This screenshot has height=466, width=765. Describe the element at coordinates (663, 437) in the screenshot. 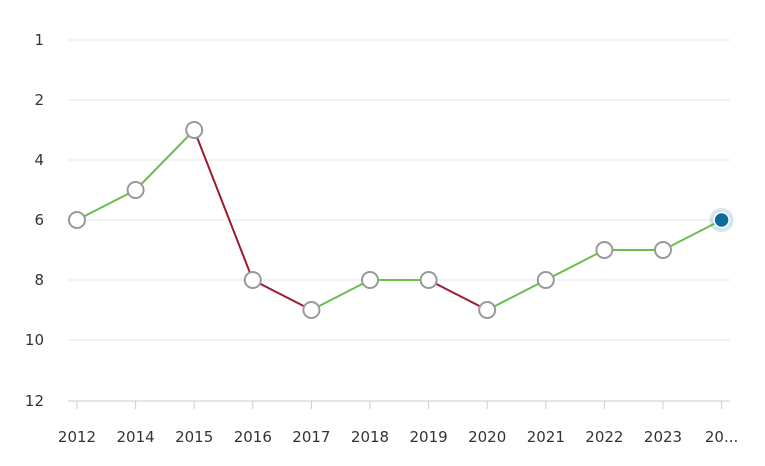

I see `x-tick-label: 2023` at that location.